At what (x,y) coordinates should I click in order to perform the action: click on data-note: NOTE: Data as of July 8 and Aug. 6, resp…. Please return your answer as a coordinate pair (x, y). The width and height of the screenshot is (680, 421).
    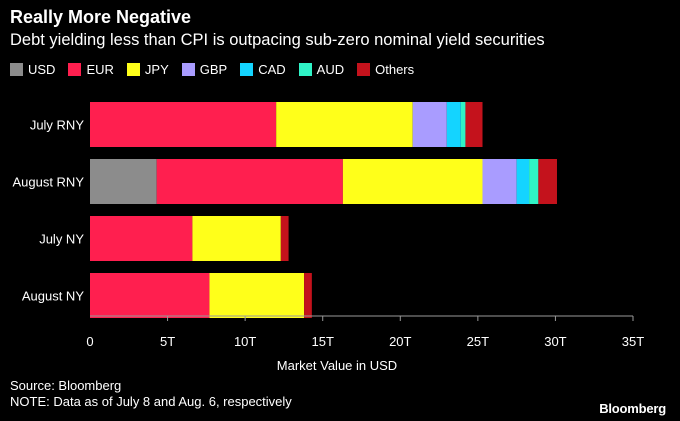
    Looking at the image, I should click on (151, 401).